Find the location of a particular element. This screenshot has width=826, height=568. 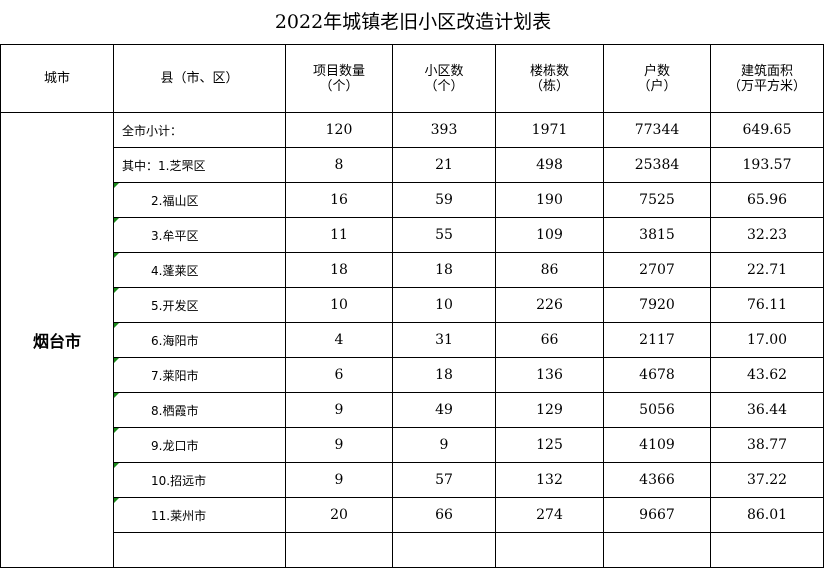

header-buildings: 楼栋数 （栋） is located at coordinates (549, 78).